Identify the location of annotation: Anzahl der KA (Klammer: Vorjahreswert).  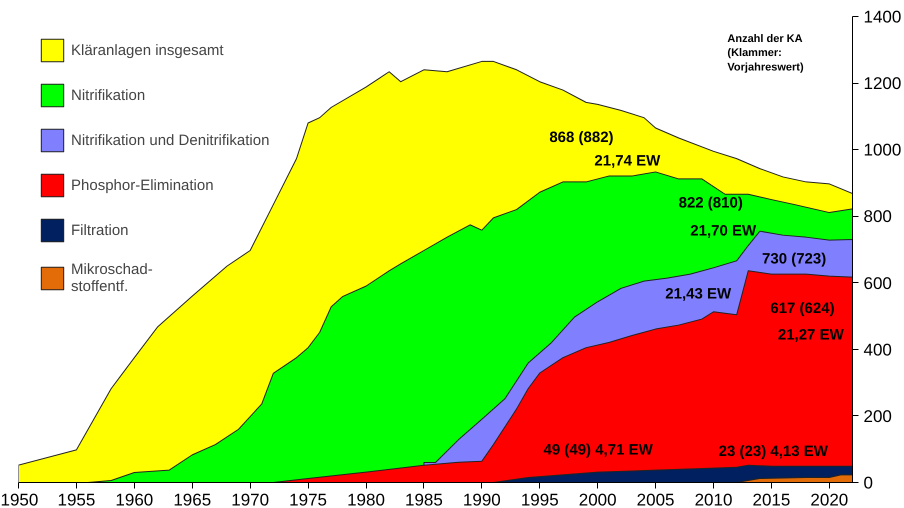
(765, 53).